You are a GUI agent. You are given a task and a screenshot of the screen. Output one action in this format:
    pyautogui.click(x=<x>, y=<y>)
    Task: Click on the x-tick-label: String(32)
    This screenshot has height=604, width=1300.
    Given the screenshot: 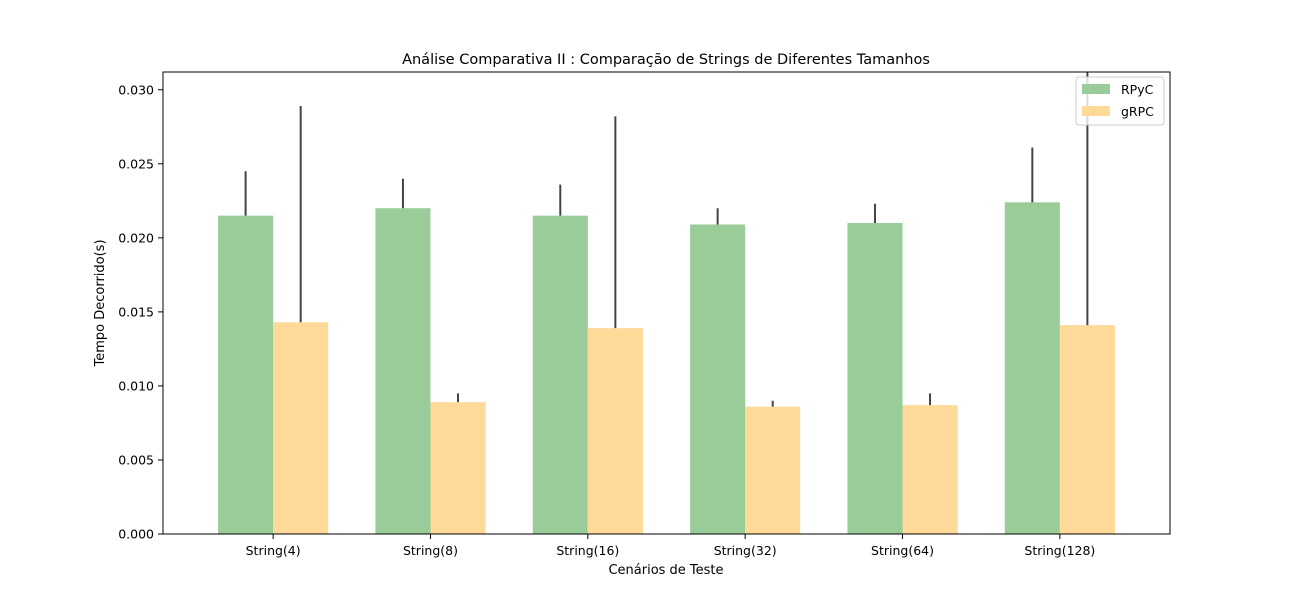 What is the action you would take?
    pyautogui.click(x=745, y=550)
    